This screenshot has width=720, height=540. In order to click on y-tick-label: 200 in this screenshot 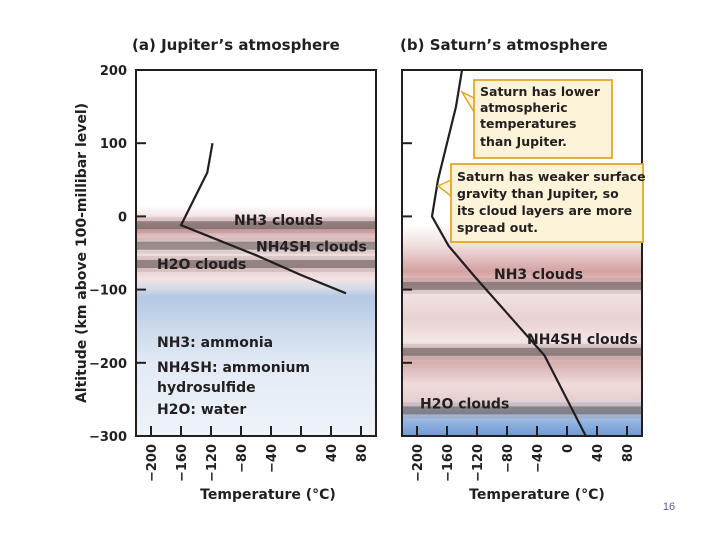, I will do `click(113, 71)`.